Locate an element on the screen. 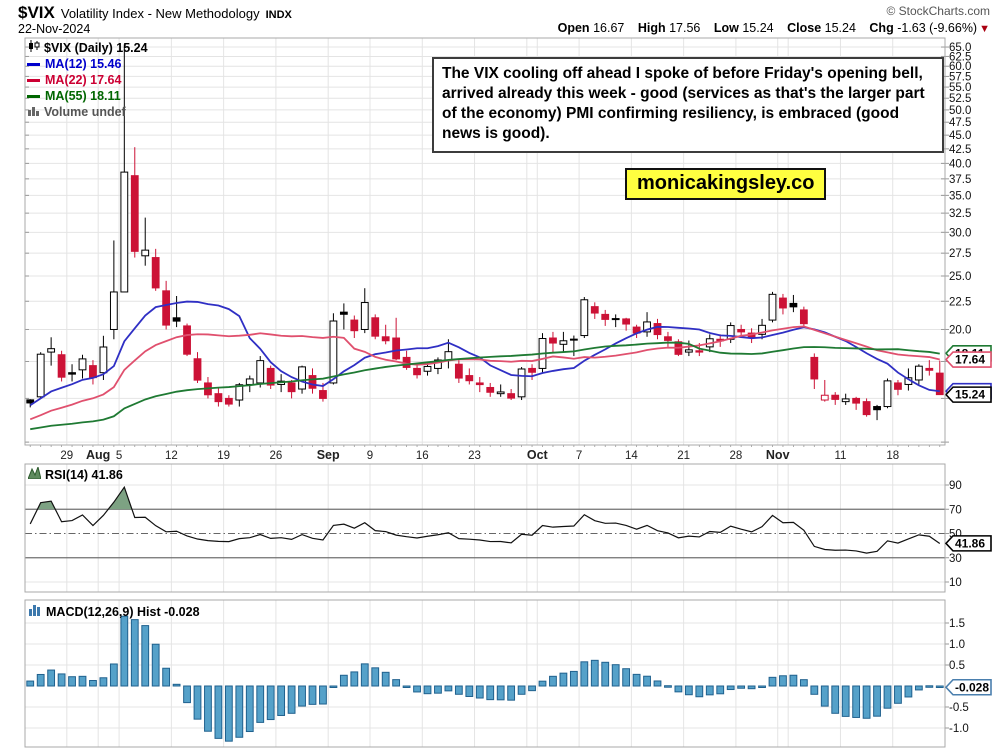 The height and width of the screenshot is (748, 1004). svg-text: 32.5 is located at coordinates (960, 214).